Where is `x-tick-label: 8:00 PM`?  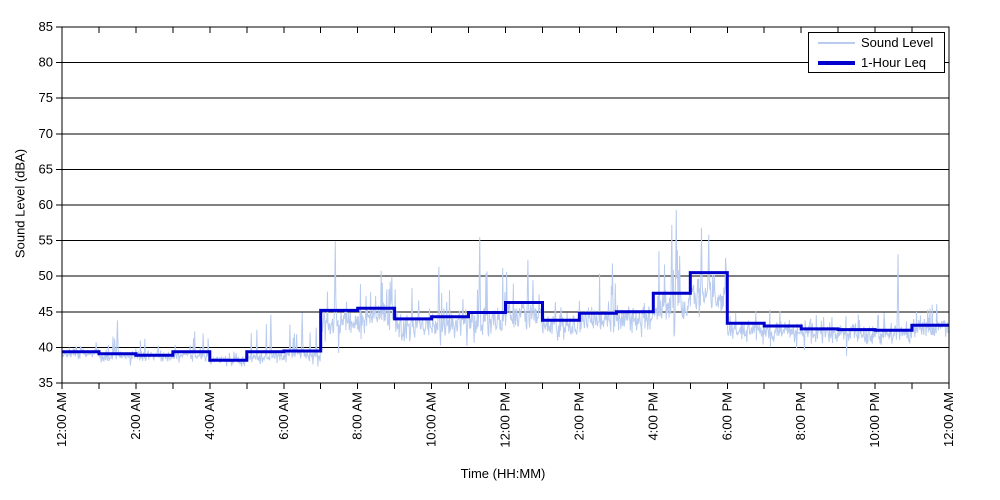
x-tick-label: 8:00 PM is located at coordinates (800, 416).